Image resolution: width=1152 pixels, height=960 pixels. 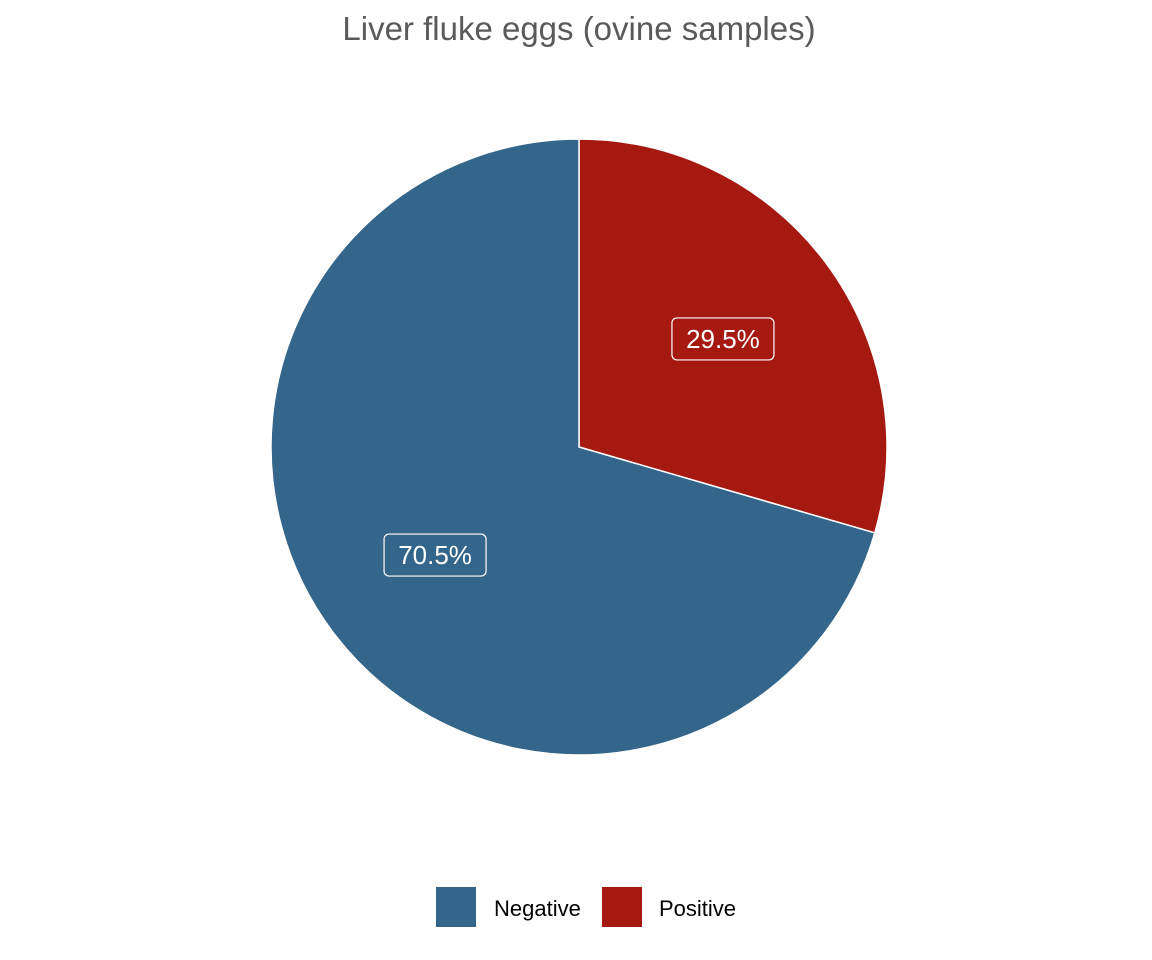 I want to click on slice-labels: 29.5% 70.5%, so click(x=579, y=447).